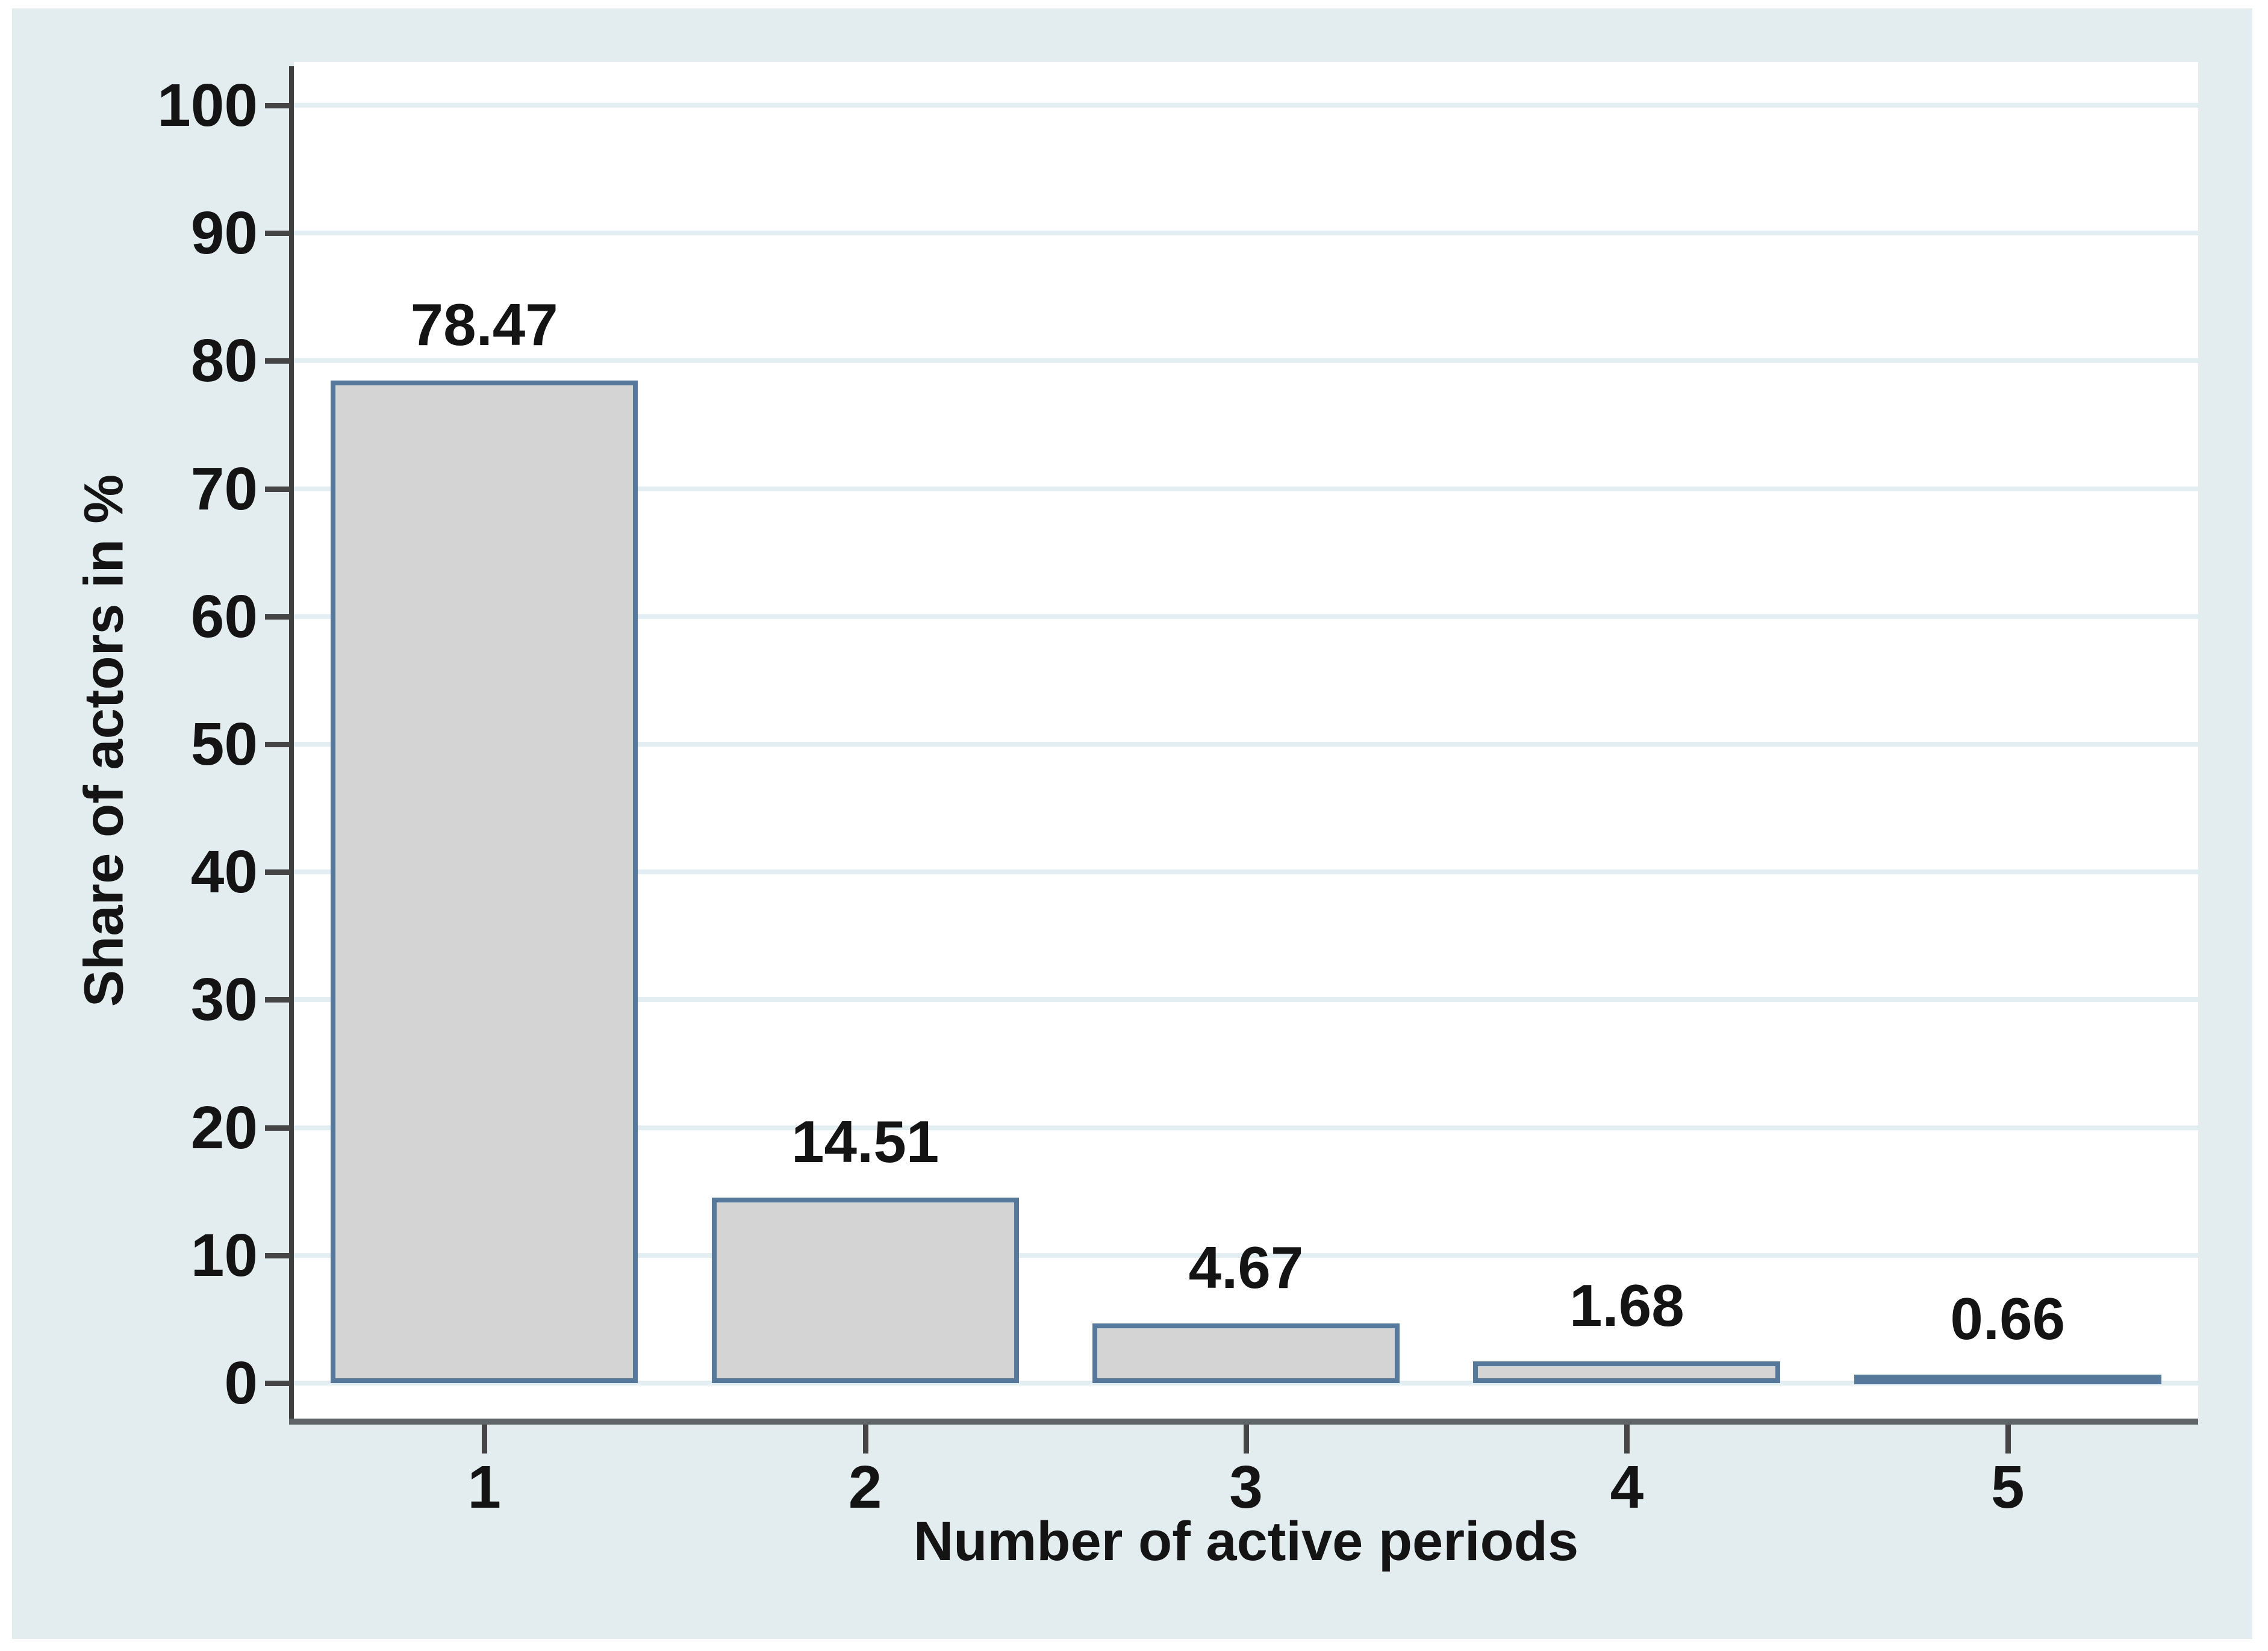 This screenshot has width=2268, height=1651. What do you see at coordinates (224, 1255) in the screenshot?
I see `y-tick-label: 10` at bounding box center [224, 1255].